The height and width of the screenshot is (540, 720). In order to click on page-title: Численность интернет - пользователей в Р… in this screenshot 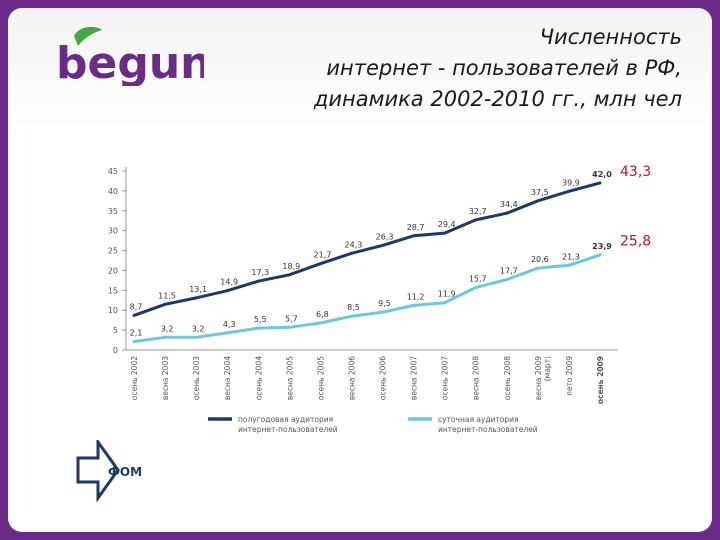, I will do `click(447, 68)`.